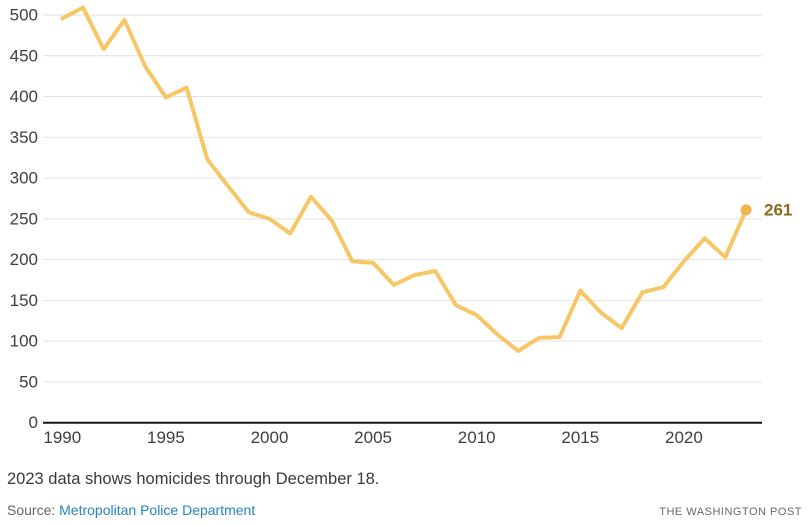  Describe the element at coordinates (24, 137) in the screenshot. I see `y-tick-label: 350` at that location.